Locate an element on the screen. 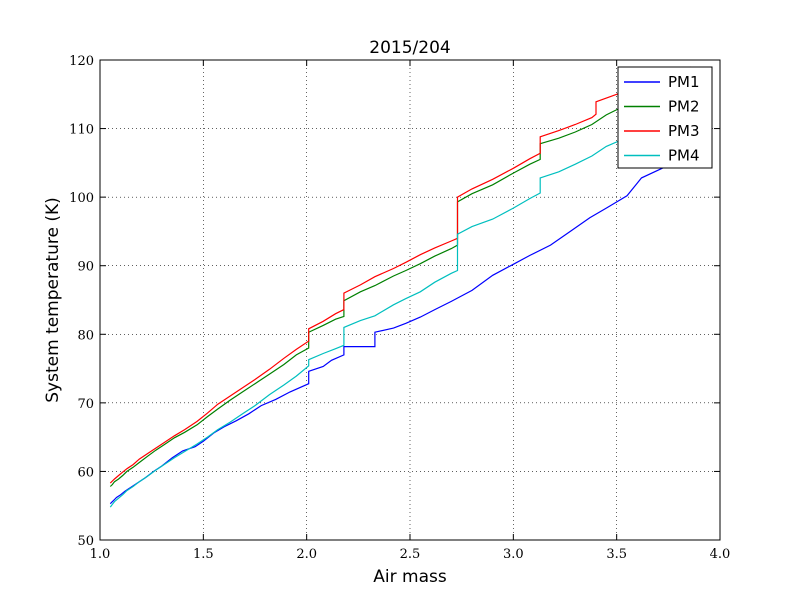 This screenshot has height=600, width=800. legend-label-pm3: PM3 is located at coordinates (684, 131).